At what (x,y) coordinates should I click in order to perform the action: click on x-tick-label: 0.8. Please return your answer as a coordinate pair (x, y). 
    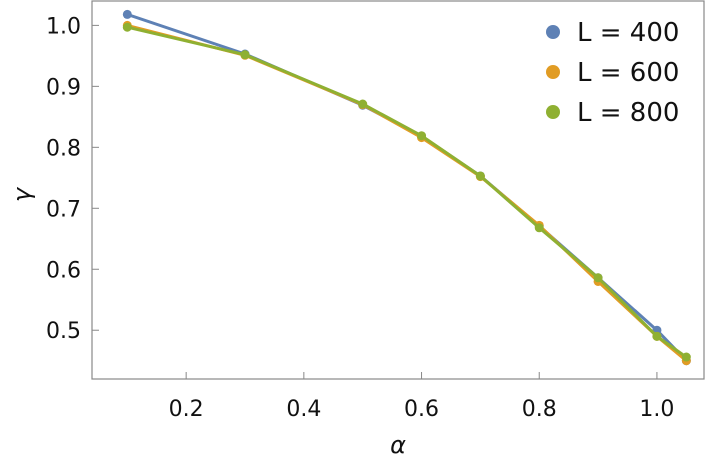
    Looking at the image, I should click on (539, 409).